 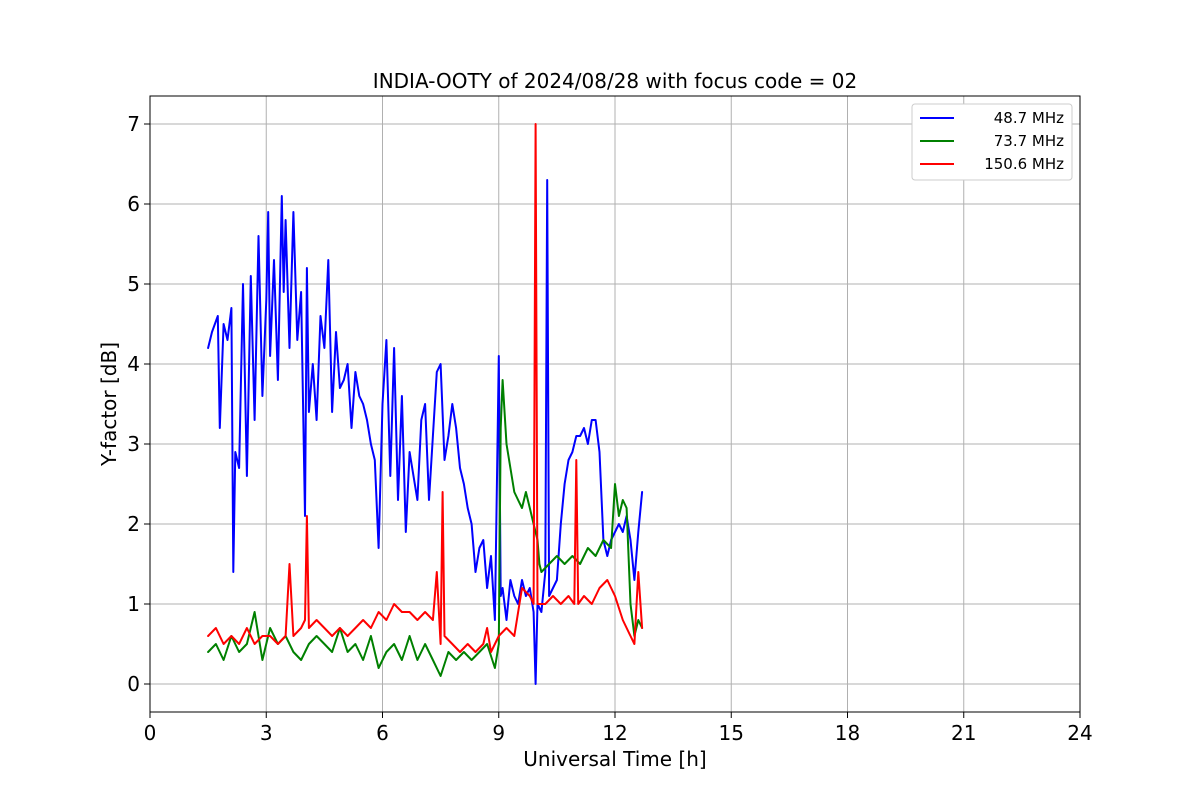 I want to click on legend-label-2: 150.6 MHz, so click(x=1024, y=164).